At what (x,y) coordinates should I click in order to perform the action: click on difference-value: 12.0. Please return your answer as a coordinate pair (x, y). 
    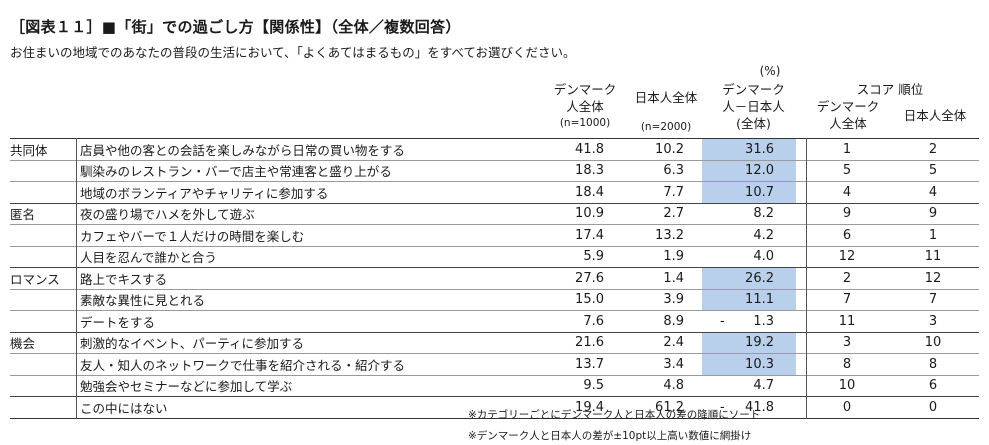
    Looking at the image, I should click on (749, 171).